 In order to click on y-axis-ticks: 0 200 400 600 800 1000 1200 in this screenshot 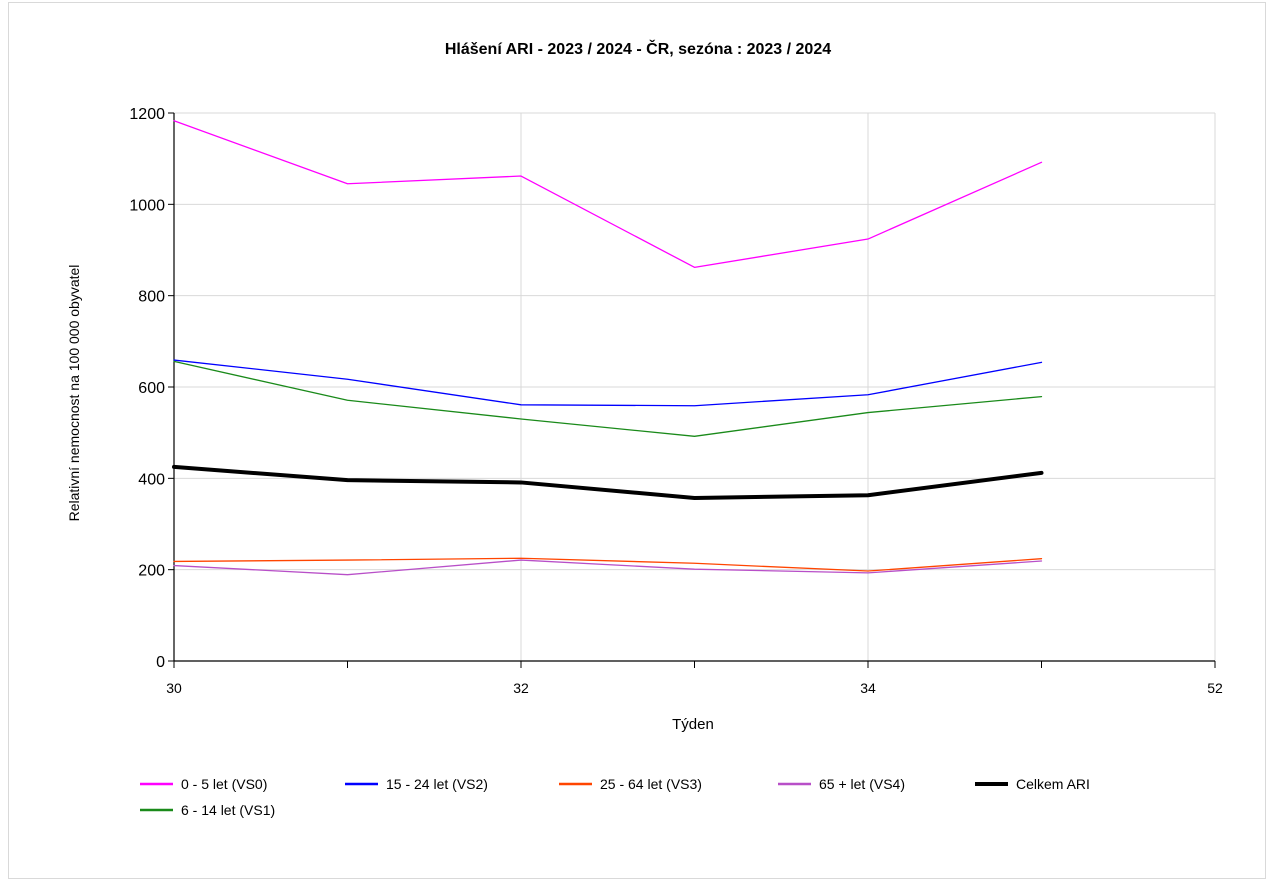, I will do `click(151, 388)`.